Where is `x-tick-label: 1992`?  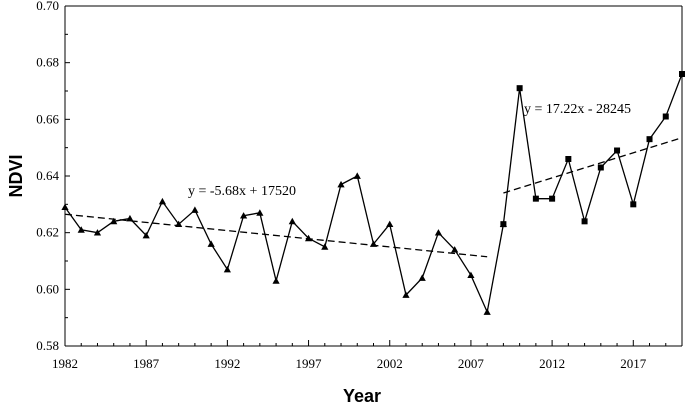
x-tick-label: 1992 is located at coordinates (227, 363).